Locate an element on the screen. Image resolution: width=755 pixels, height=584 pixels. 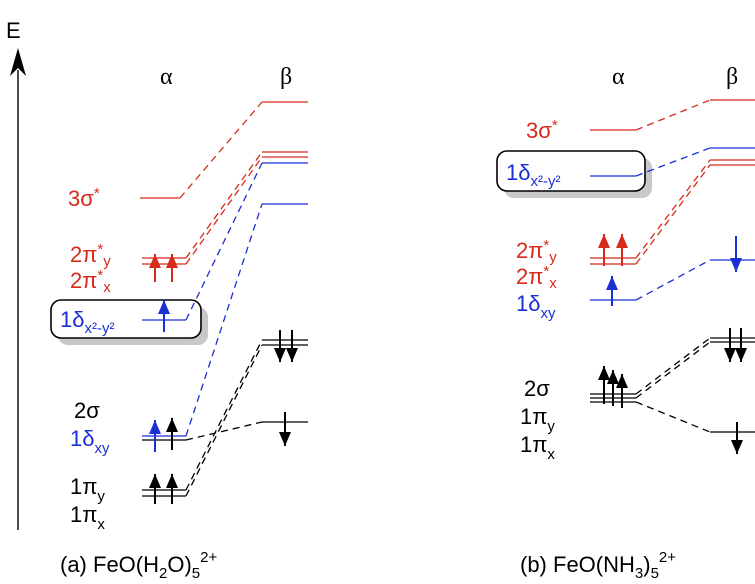
panel-a-beta-header: β is located at coordinates (286, 77).